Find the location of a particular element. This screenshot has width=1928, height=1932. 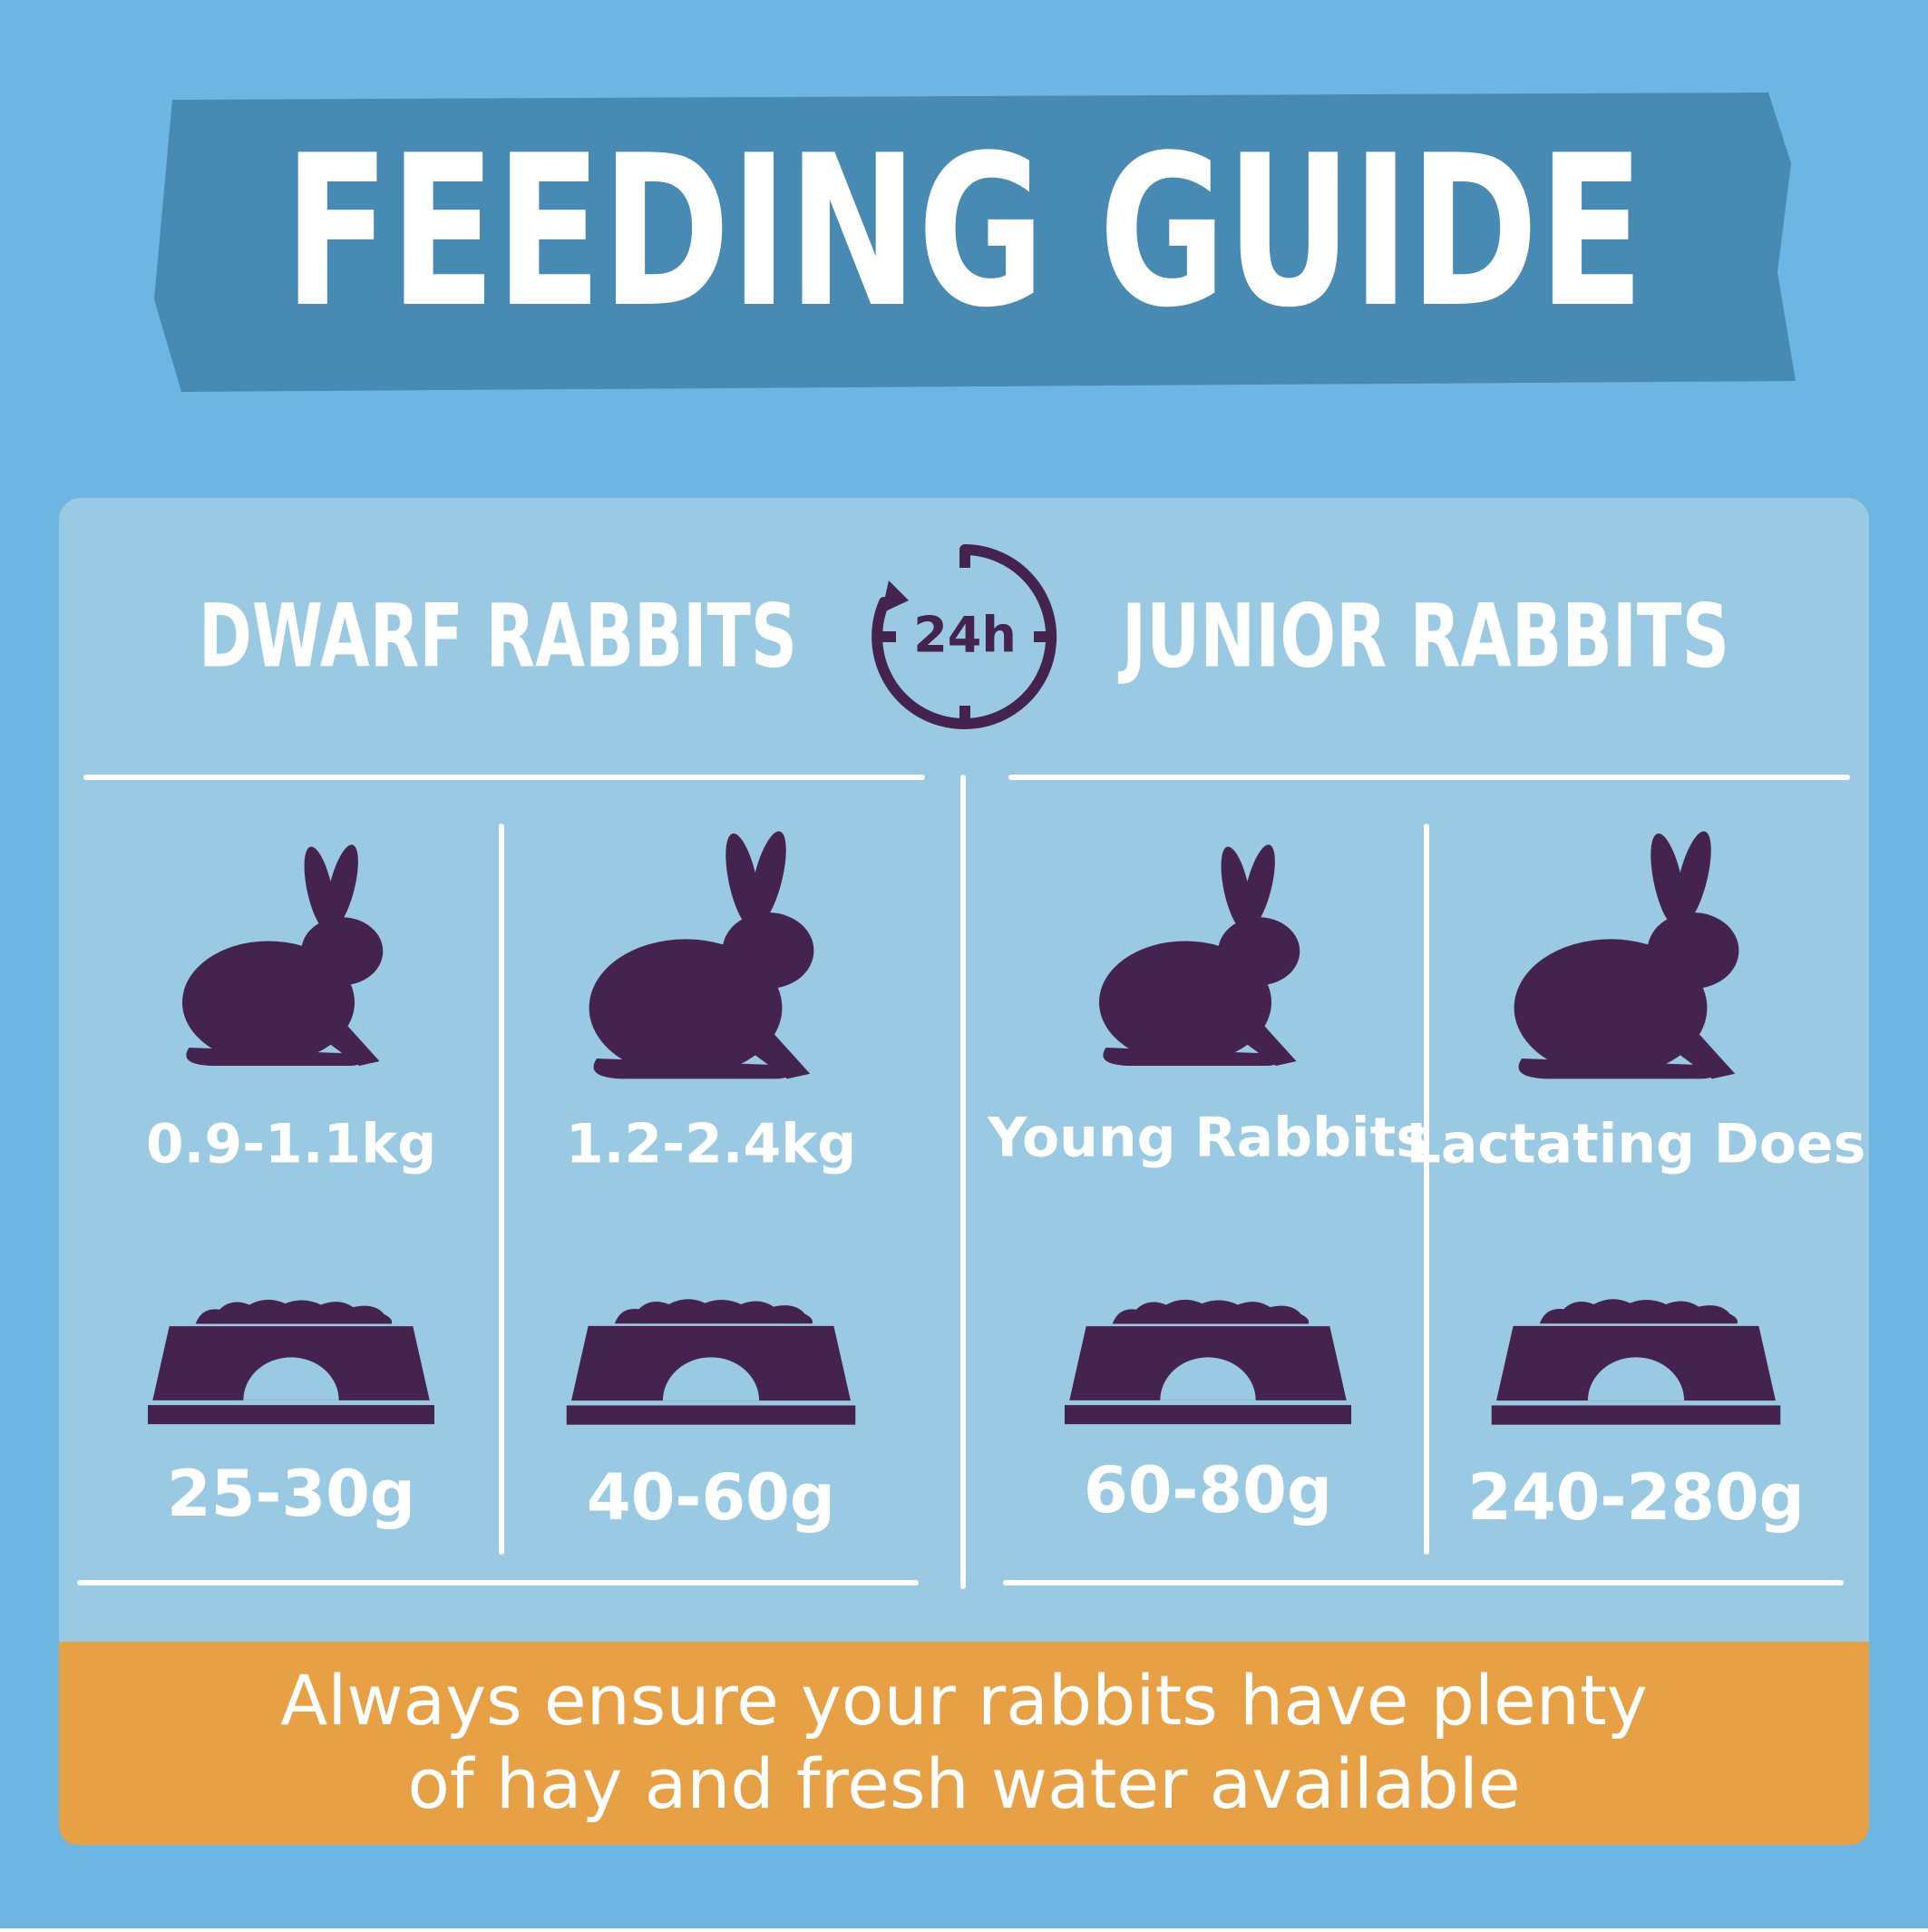

footer-text: Always ensure your rabbits have plenty is located at coordinates (964, 1700).